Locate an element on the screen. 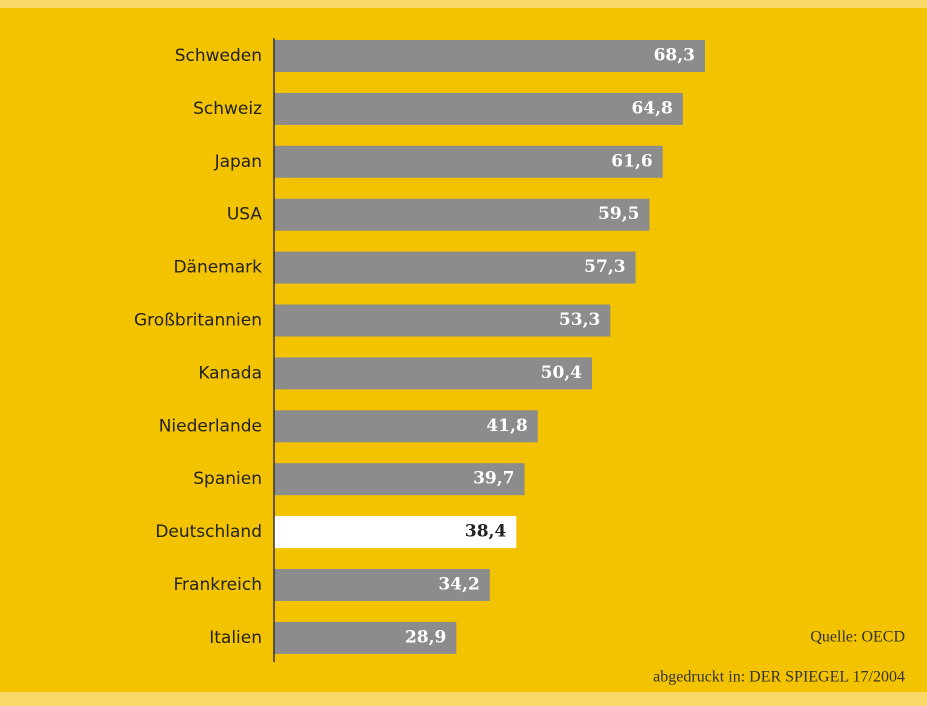 The height and width of the screenshot is (706, 927). category-label: Schweden is located at coordinates (218, 56).